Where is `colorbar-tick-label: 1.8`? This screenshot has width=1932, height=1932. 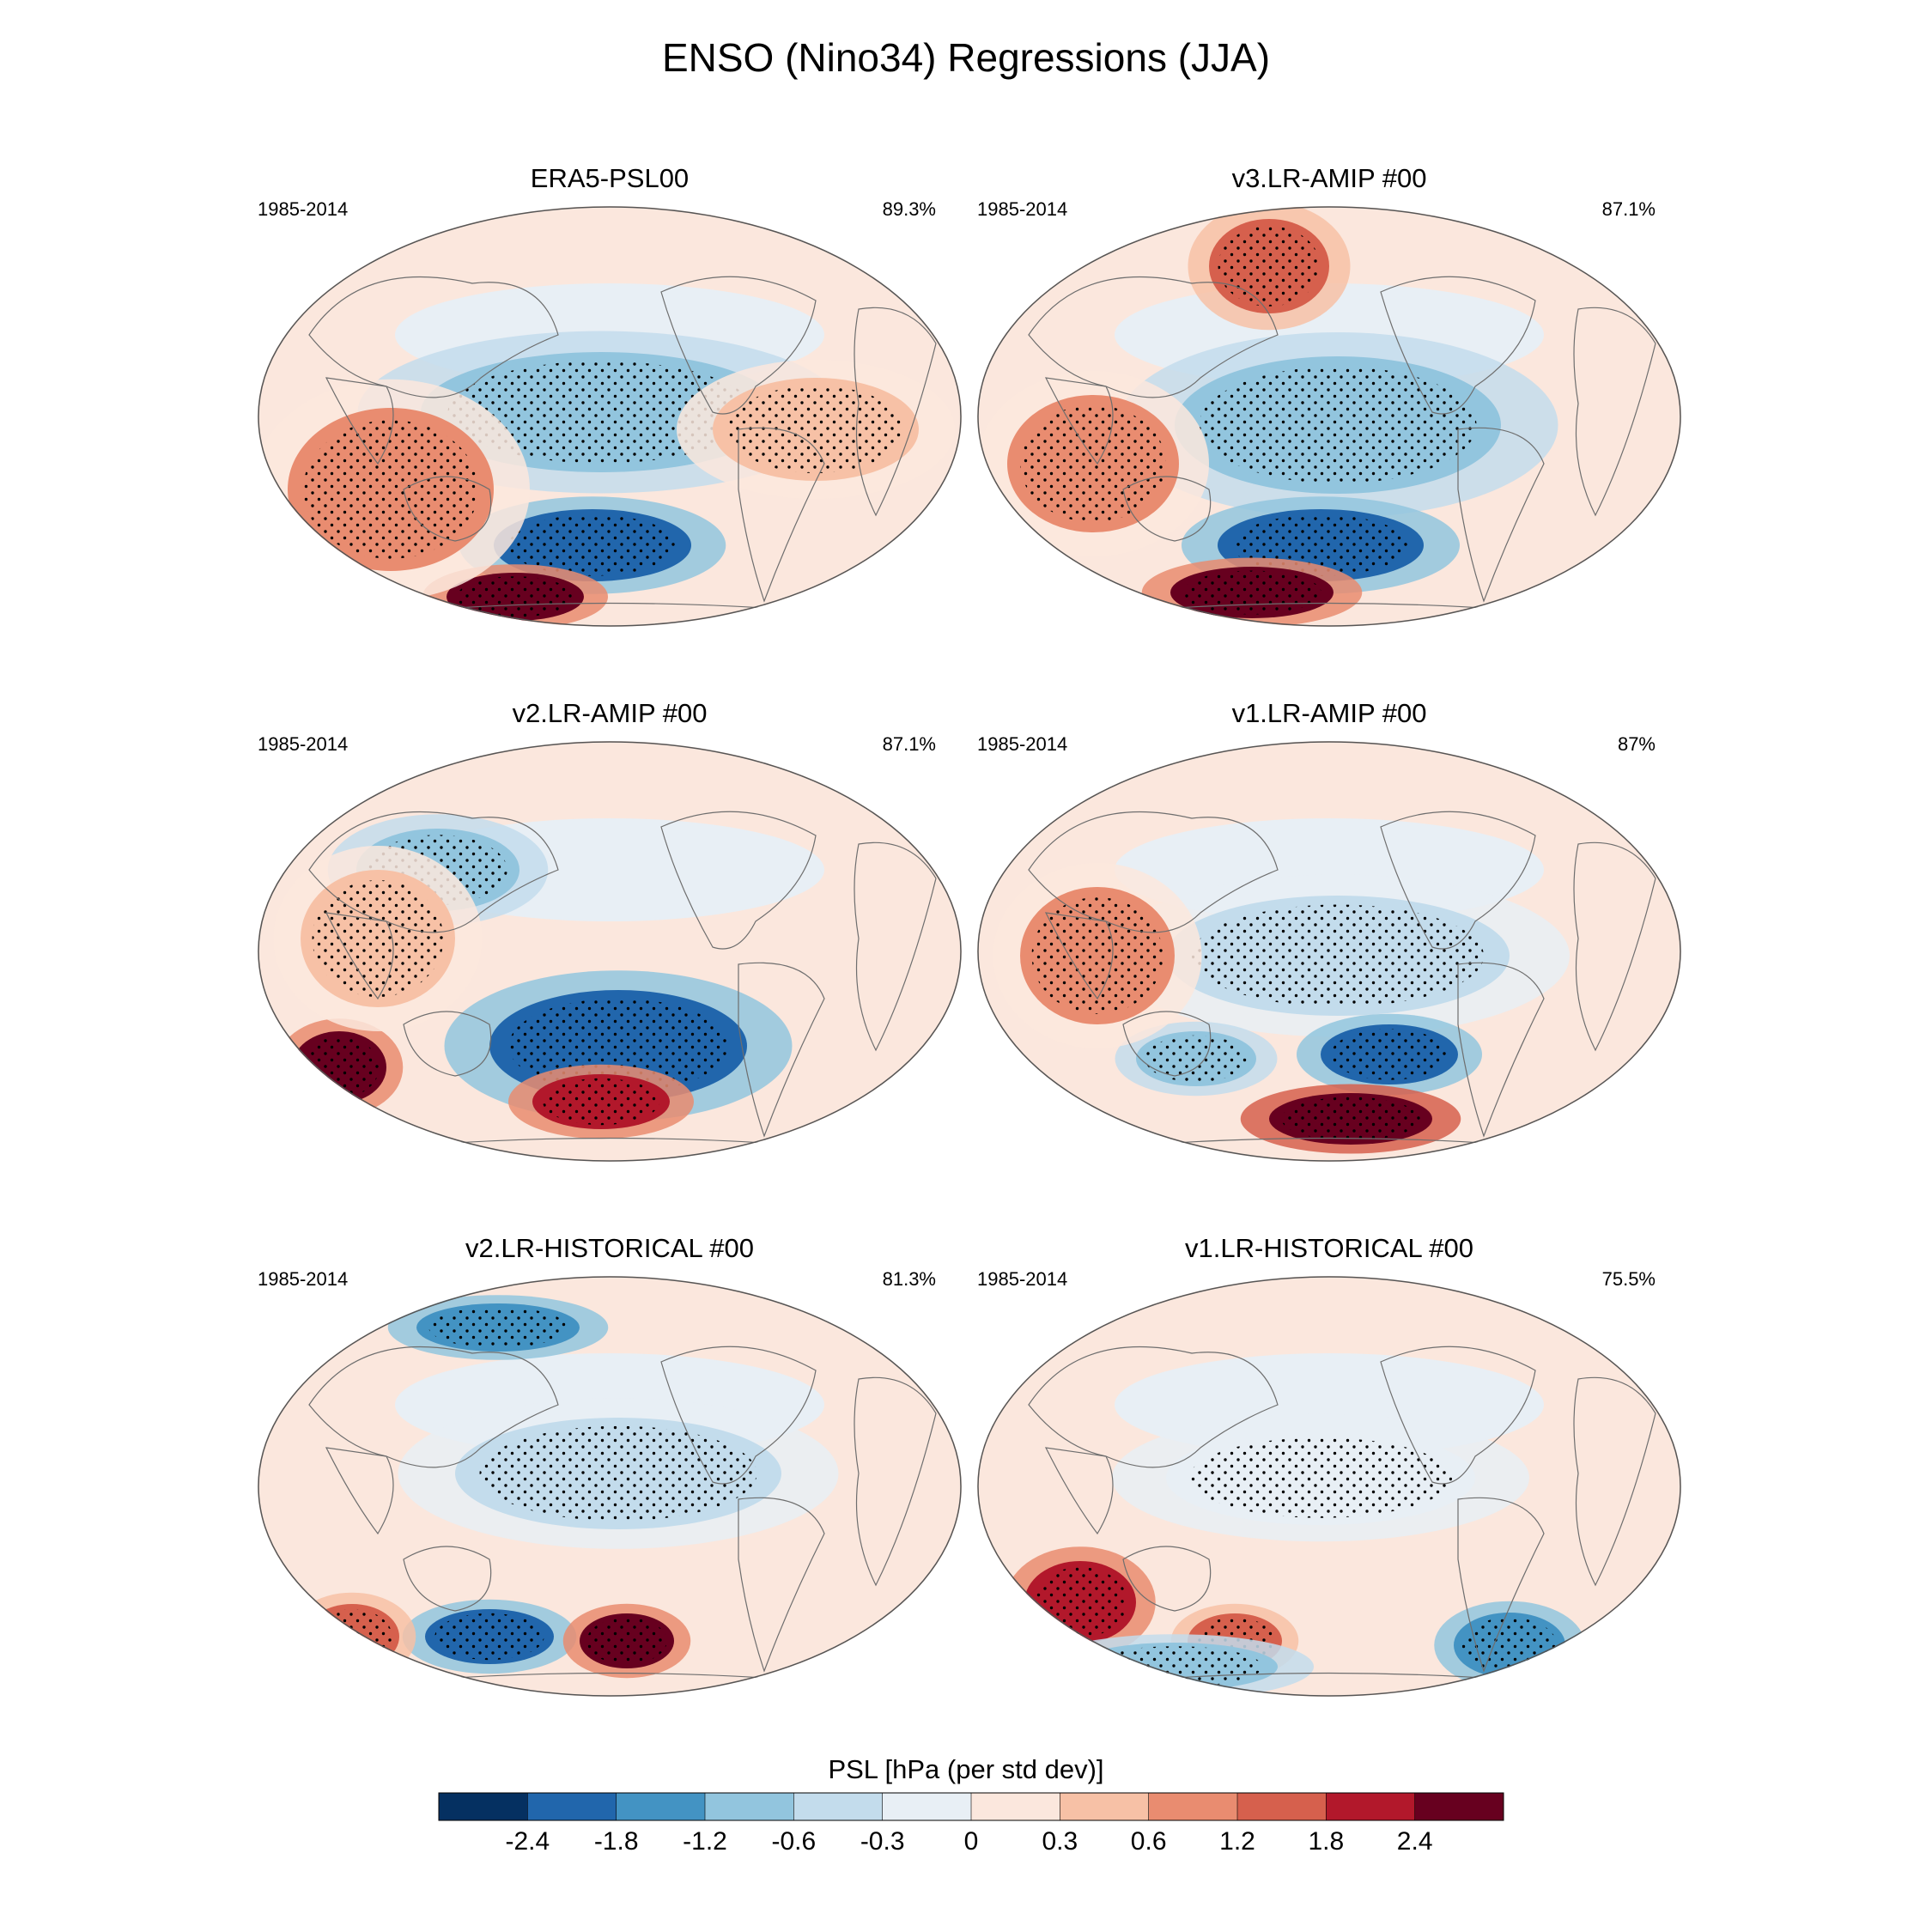 colorbar-tick-label: 1.8 is located at coordinates (1326, 1842).